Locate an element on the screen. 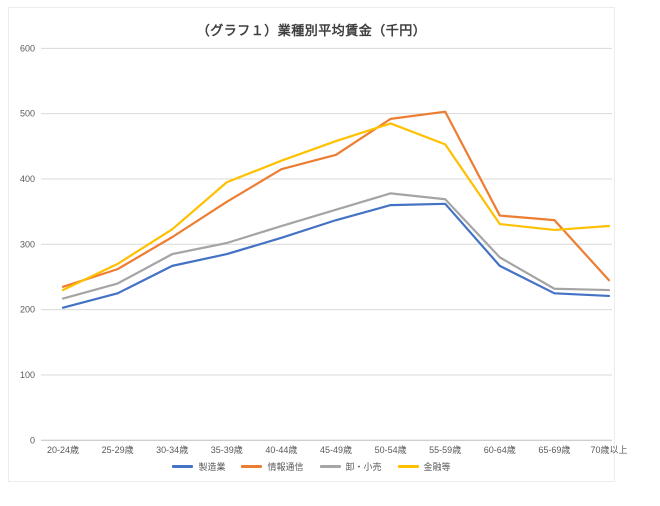 This screenshot has height=506, width=660. x-tick-label: 50-54歳 is located at coordinates (391, 449).